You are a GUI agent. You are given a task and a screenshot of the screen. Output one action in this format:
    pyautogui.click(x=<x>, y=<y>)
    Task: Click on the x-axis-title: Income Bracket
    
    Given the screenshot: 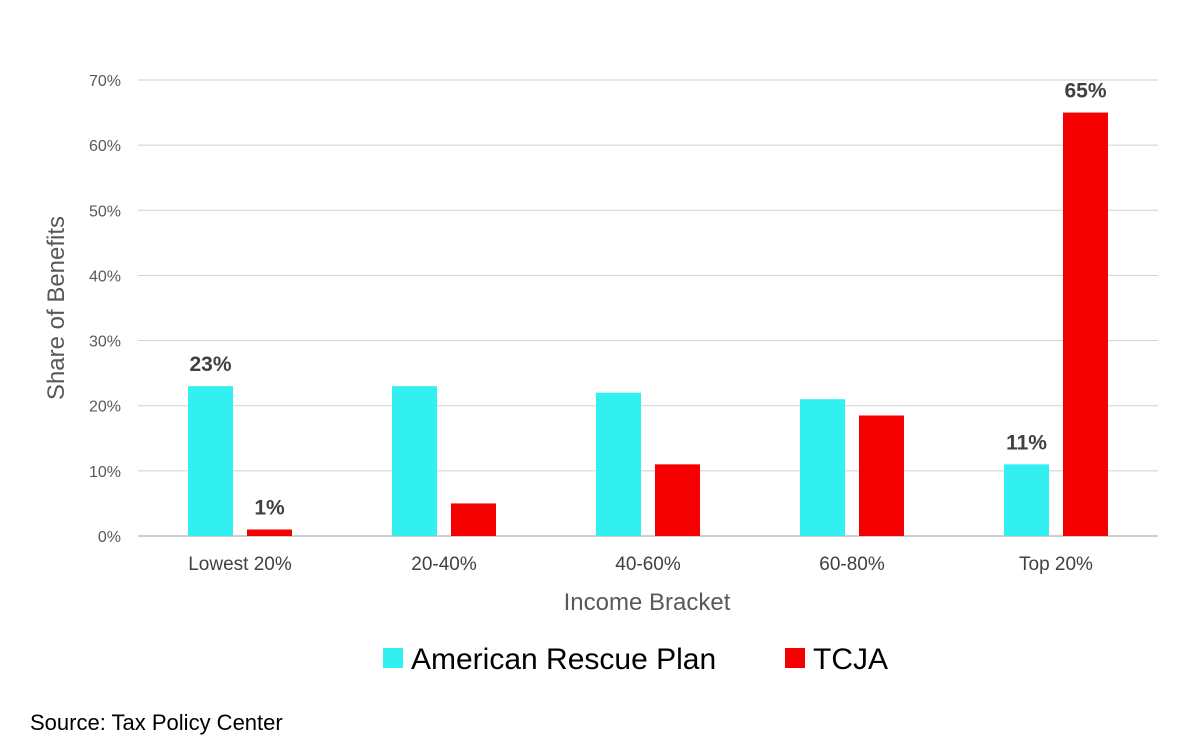 What is the action you would take?
    pyautogui.click(x=647, y=602)
    